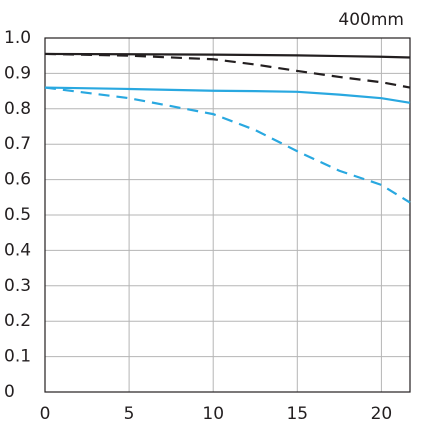  What do you see at coordinates (17, 144) in the screenshot?
I see `y-tick-label: 0.7` at bounding box center [17, 144].